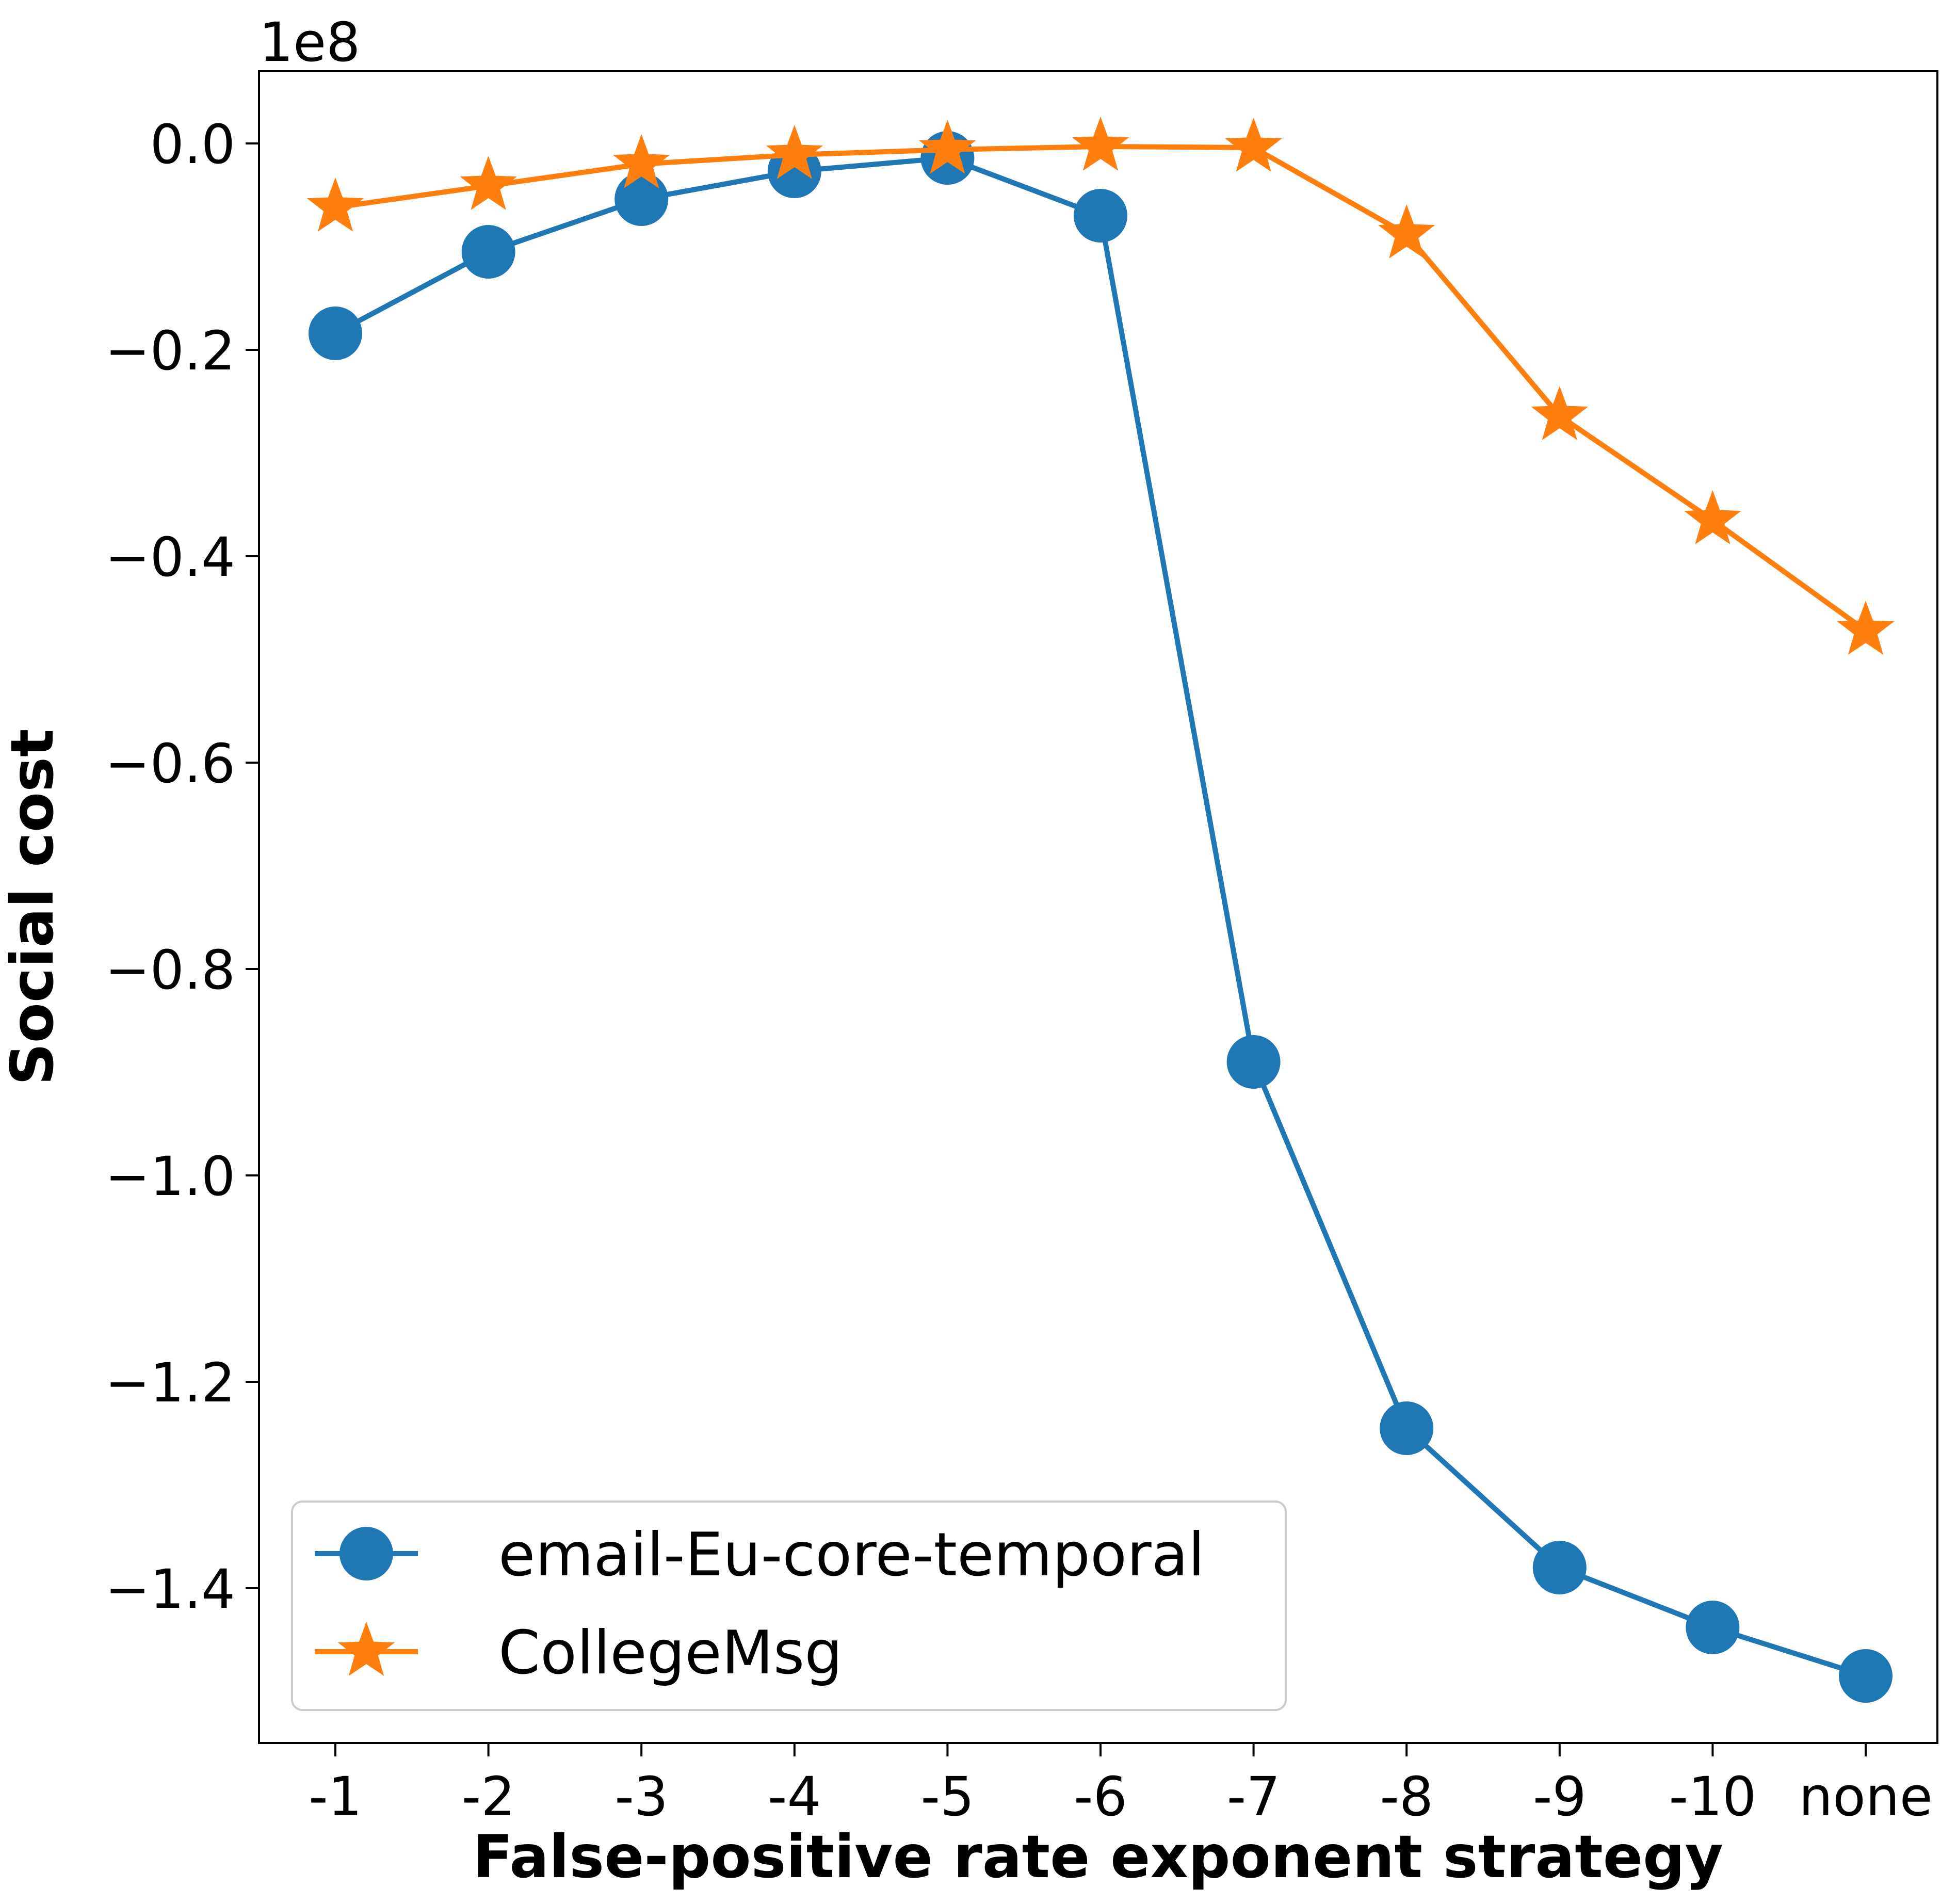 This screenshot has height=1904, width=1957. Describe the element at coordinates (1254, 1796) in the screenshot. I see `x-tick-label: -7` at that location.